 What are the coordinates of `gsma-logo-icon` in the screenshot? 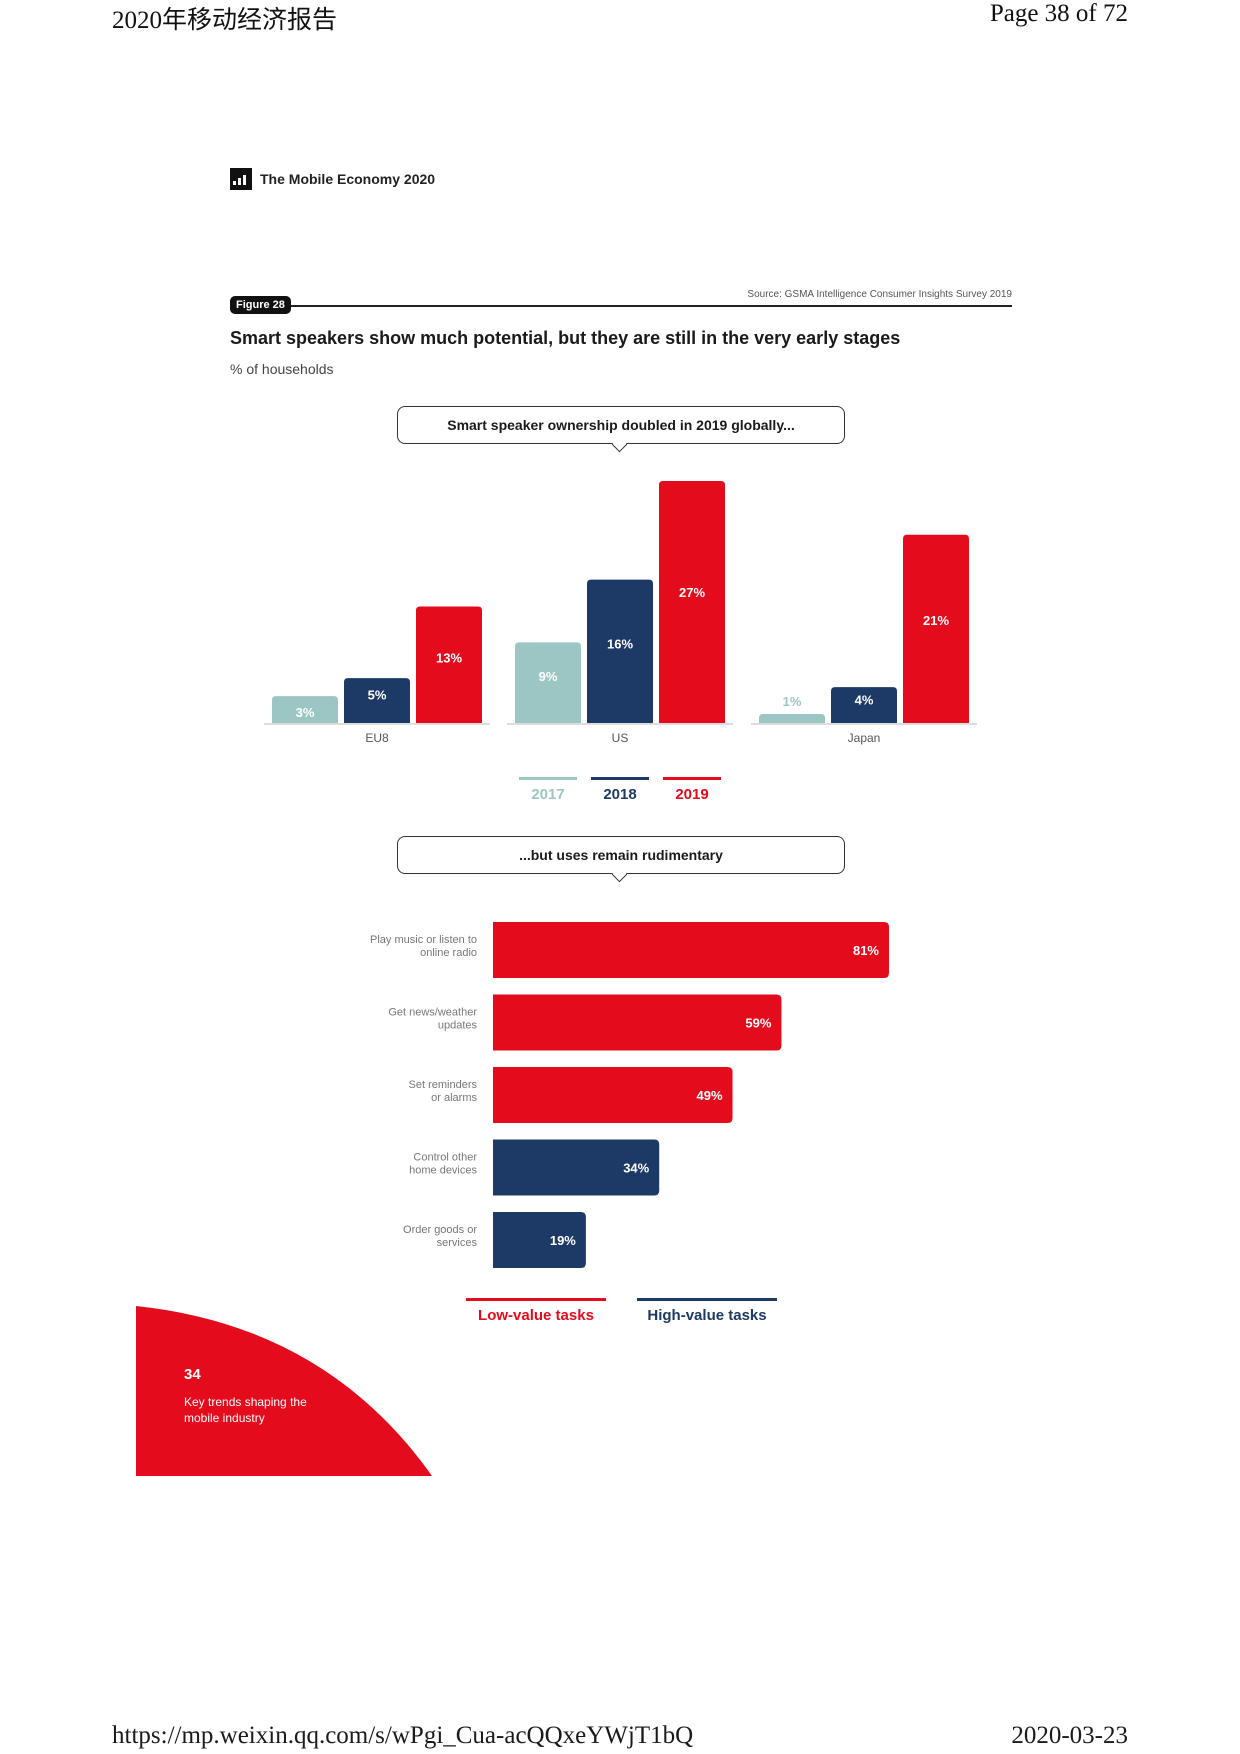 It's located at (241, 179).